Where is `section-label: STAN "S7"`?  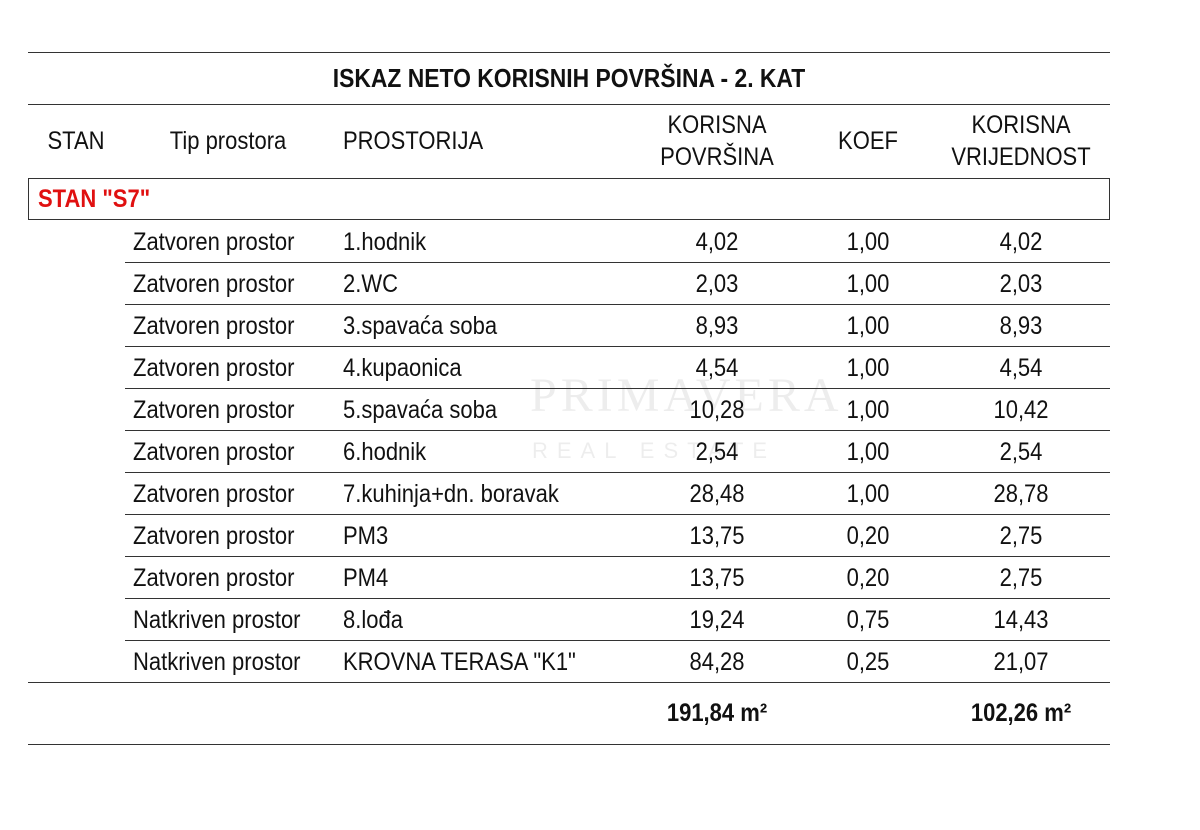
section-label: STAN "S7" is located at coordinates (94, 199).